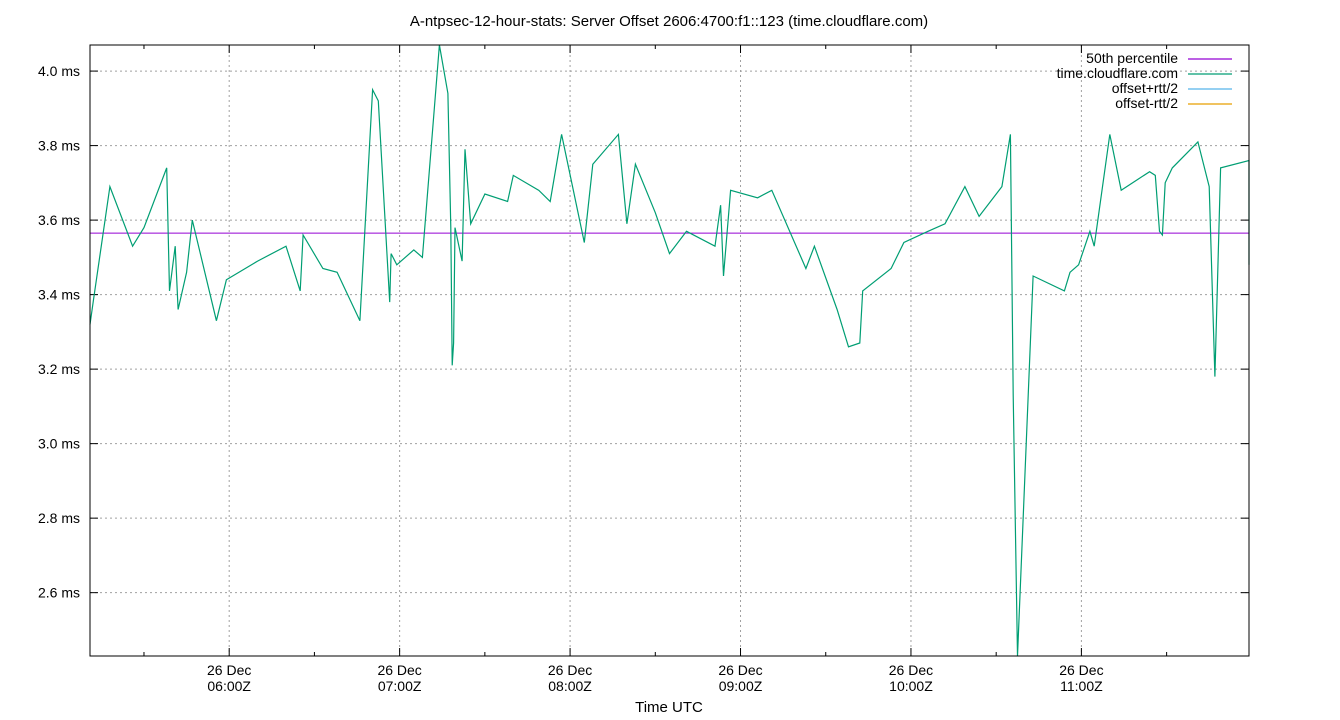 This screenshot has height=720, width=1340. What do you see at coordinates (59, 369) in the screenshot?
I see `y-tick-label: 3.2 ms` at bounding box center [59, 369].